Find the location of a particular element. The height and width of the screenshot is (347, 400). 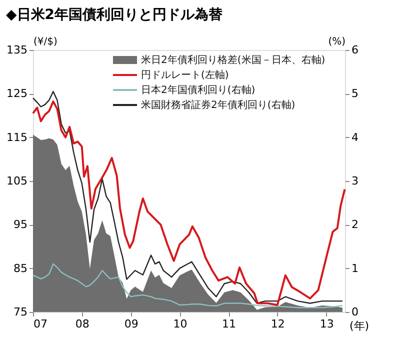

legend-label: 米日2年債利回り格差(米国－日本、右軸) is located at coordinates (233, 60).